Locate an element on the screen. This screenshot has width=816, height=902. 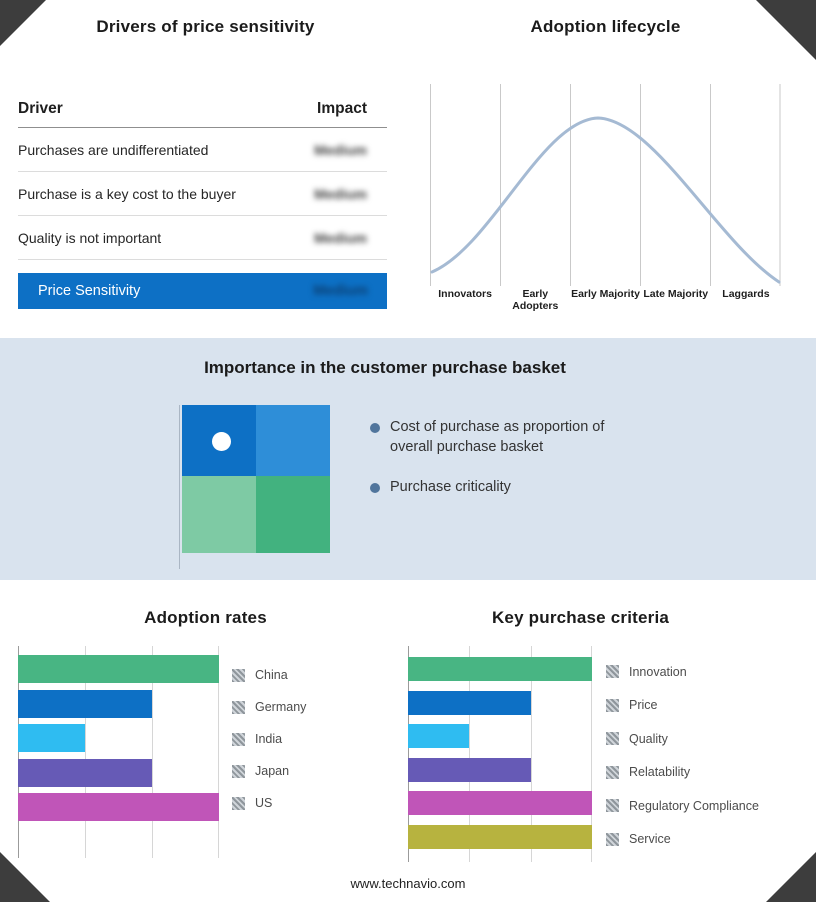
key-purchase-criteria-chart is located at coordinates (500, 754).